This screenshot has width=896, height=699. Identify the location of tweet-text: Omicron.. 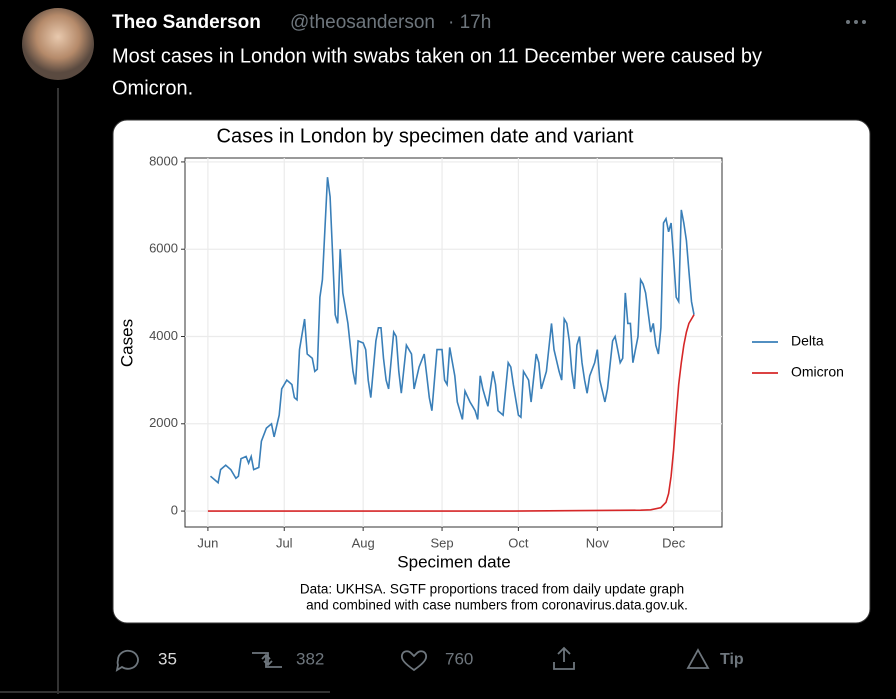
(152, 88).